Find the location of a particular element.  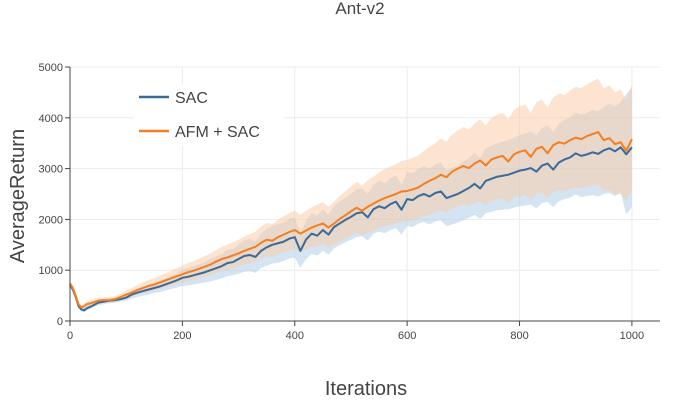

x-tick-label: 0 is located at coordinates (70, 336).